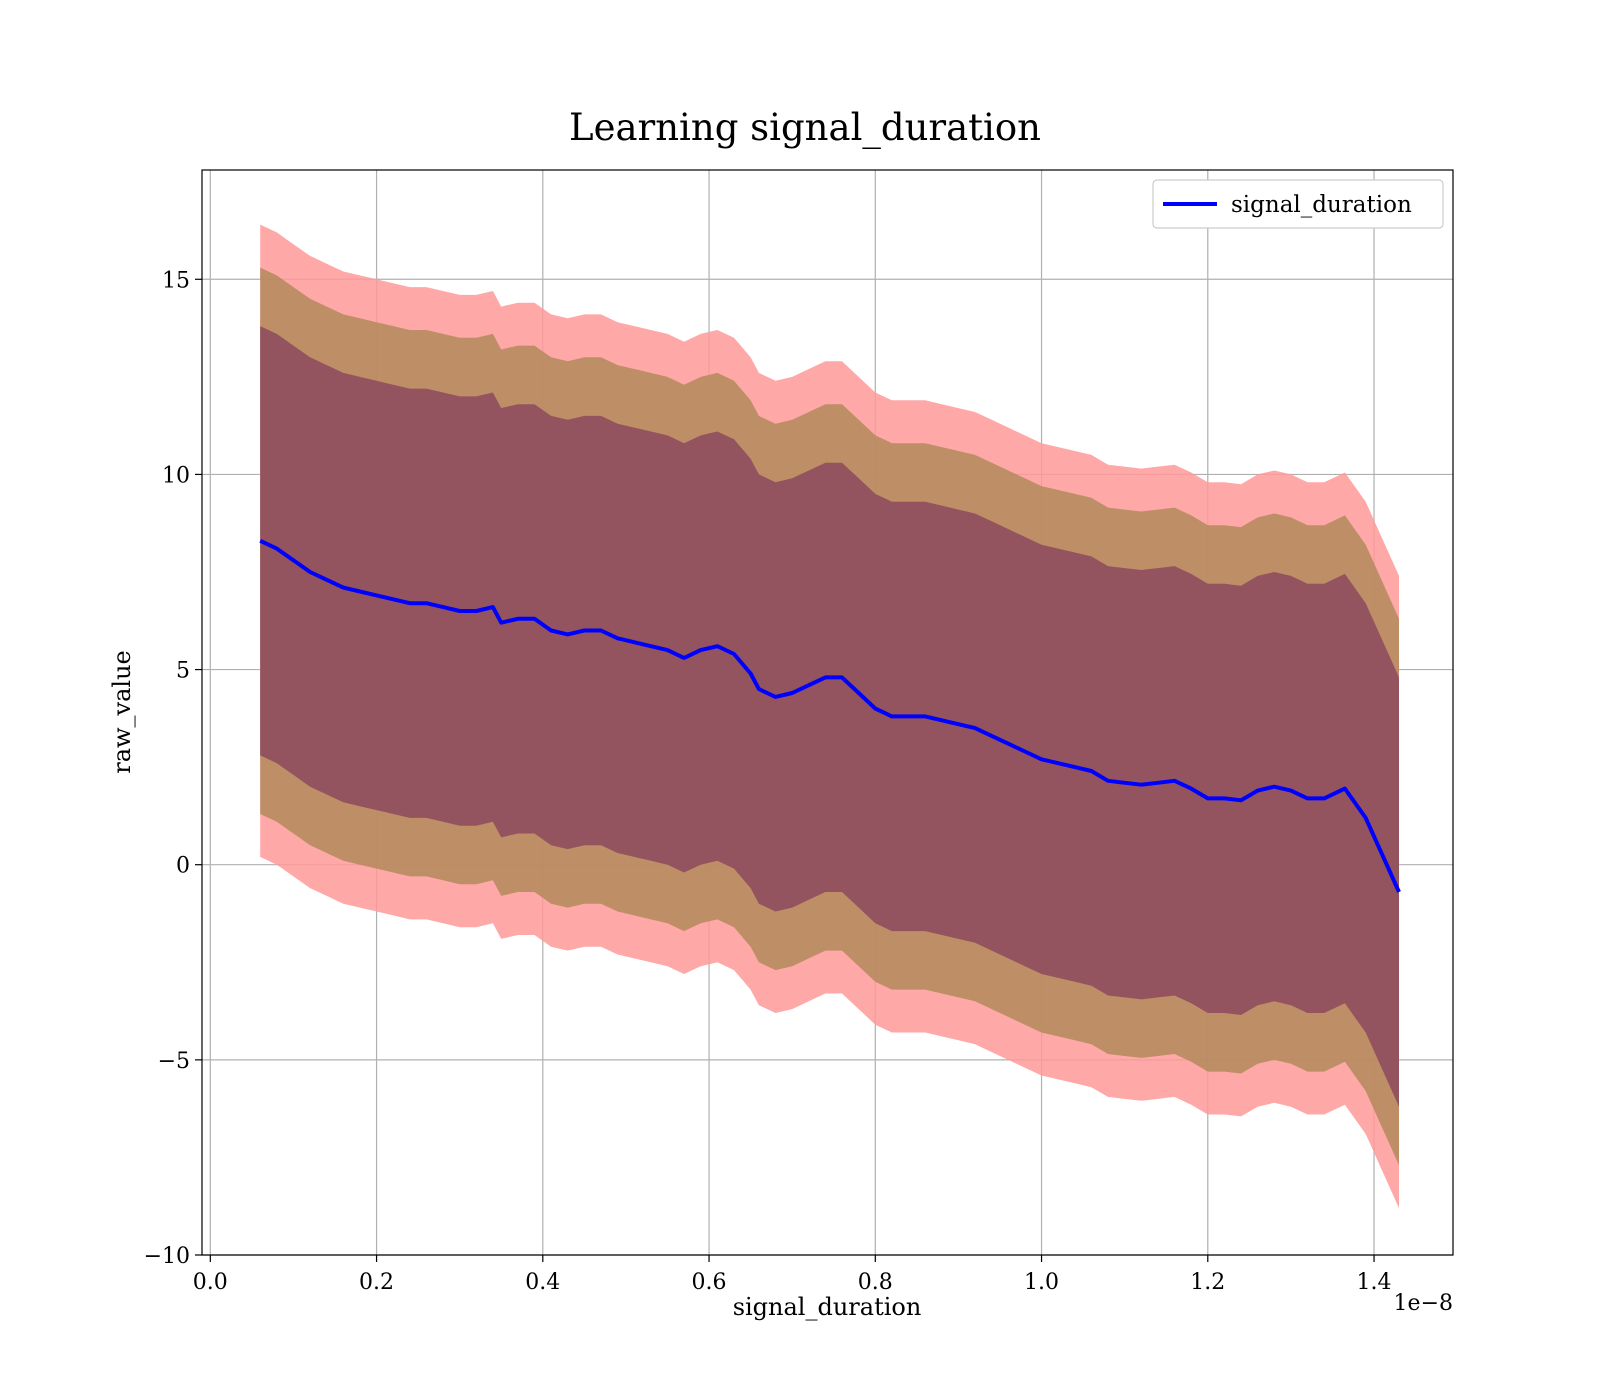 The width and height of the screenshot is (1600, 1400). Describe the element at coordinates (542, 1282) in the screenshot. I see `x-tick-label: 0.4` at that location.